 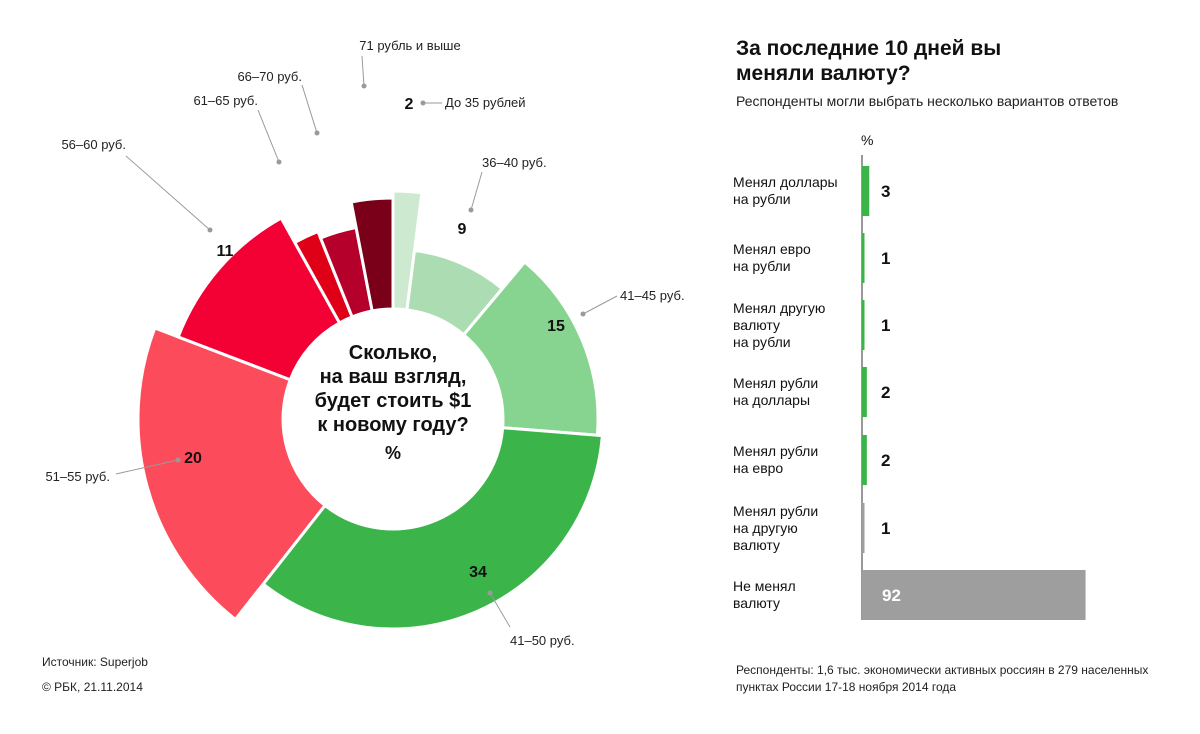 I want to click on slice-value-label: 34, so click(x=478, y=572).